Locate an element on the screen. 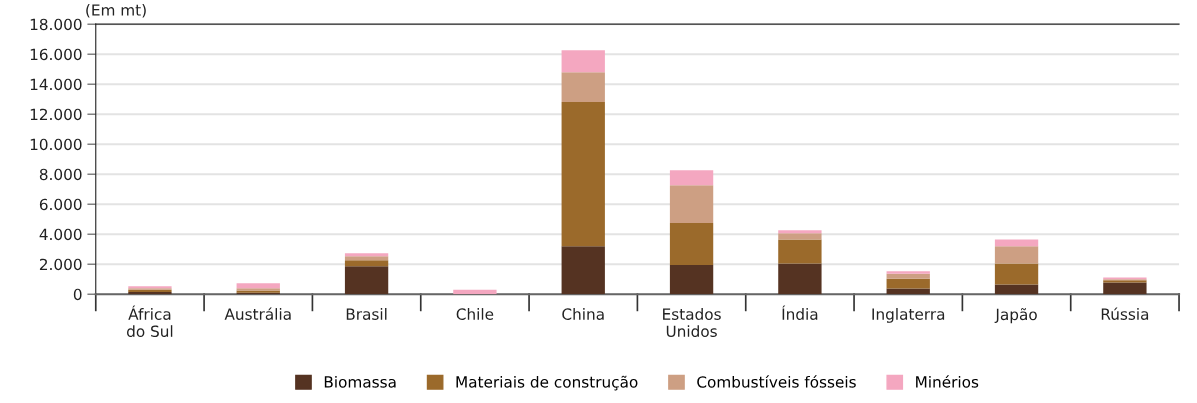 The height and width of the screenshot is (403, 1197). y-tick-label: 2.000 is located at coordinates (60, 264).